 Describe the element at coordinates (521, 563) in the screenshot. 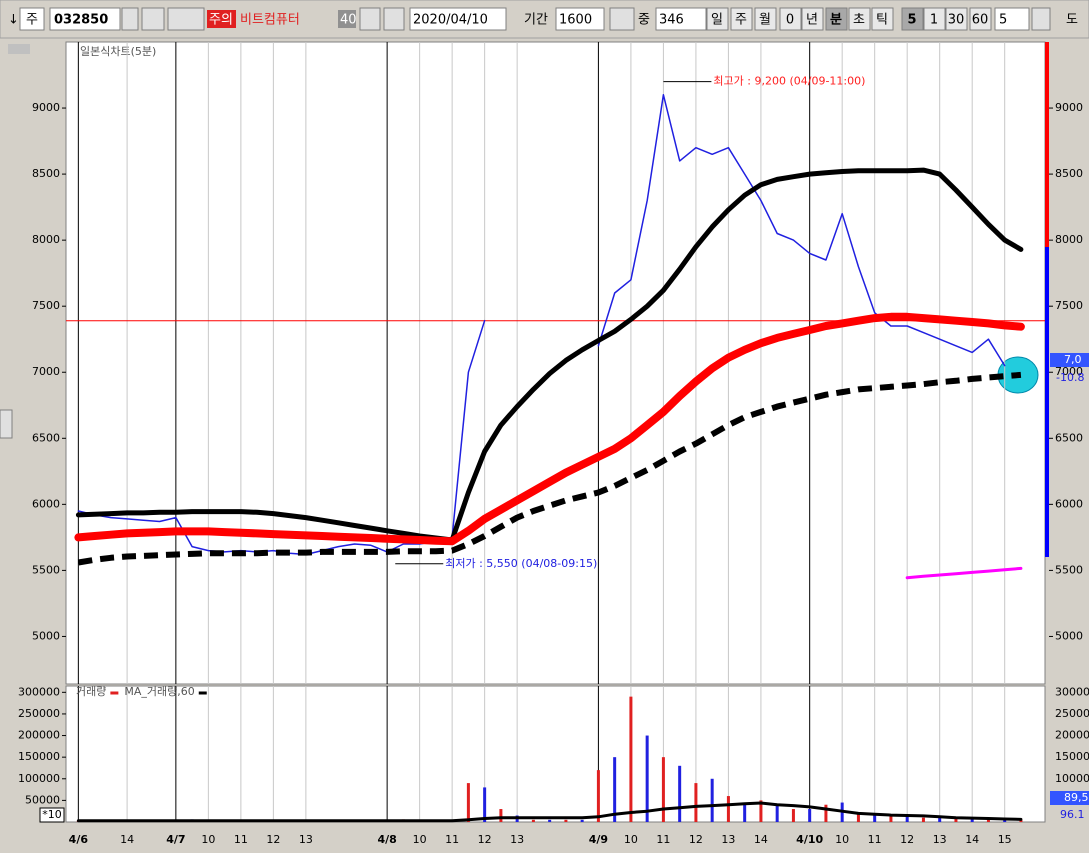

I see `annotation-text: 최저가 : 5,550 (04/08-09:15)` at that location.